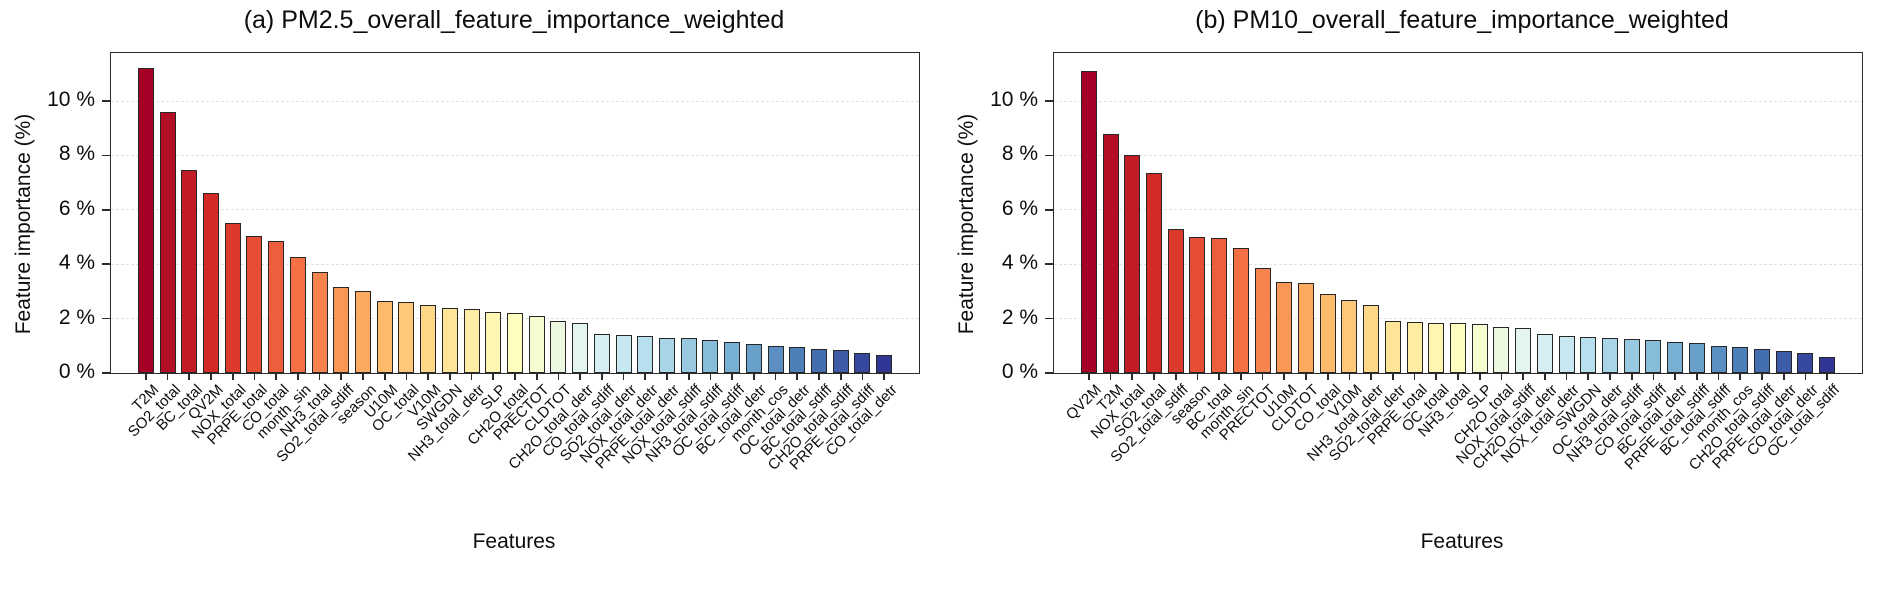 Image resolution: width=1892 pixels, height=590 pixels. Describe the element at coordinates (1175, 300) in the screenshot. I see `bar-SO2_total_sdiff` at that location.